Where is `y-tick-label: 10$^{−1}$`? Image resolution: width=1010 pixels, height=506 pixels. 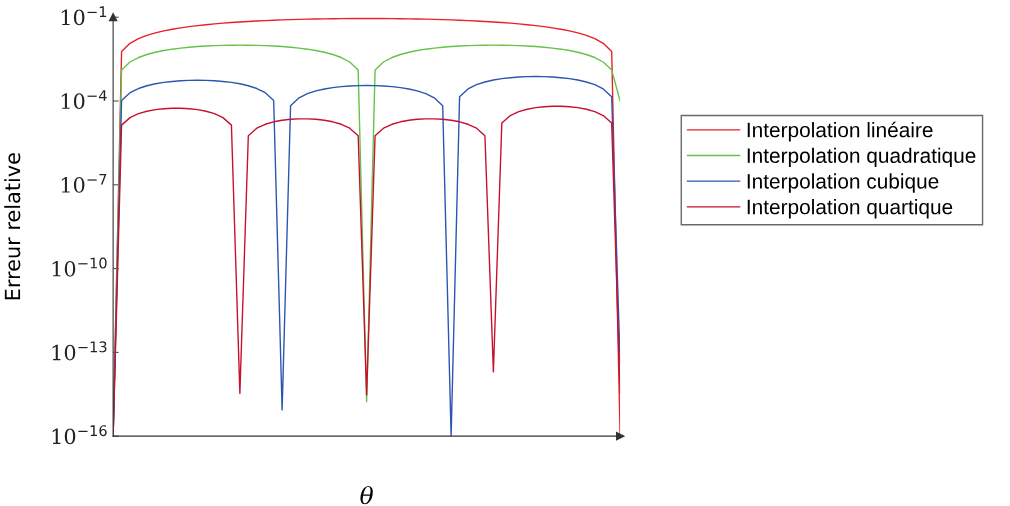
y-tick-label: 10$^{−1}$ is located at coordinates (84, 16).